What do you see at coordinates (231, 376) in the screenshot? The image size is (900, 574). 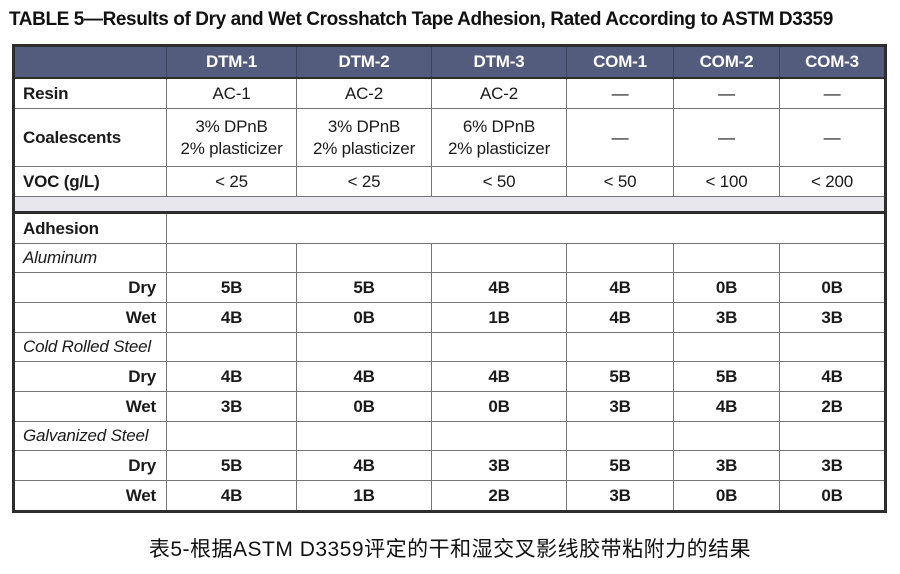 I see `crs-dry-dtm-1: 4B` at bounding box center [231, 376].